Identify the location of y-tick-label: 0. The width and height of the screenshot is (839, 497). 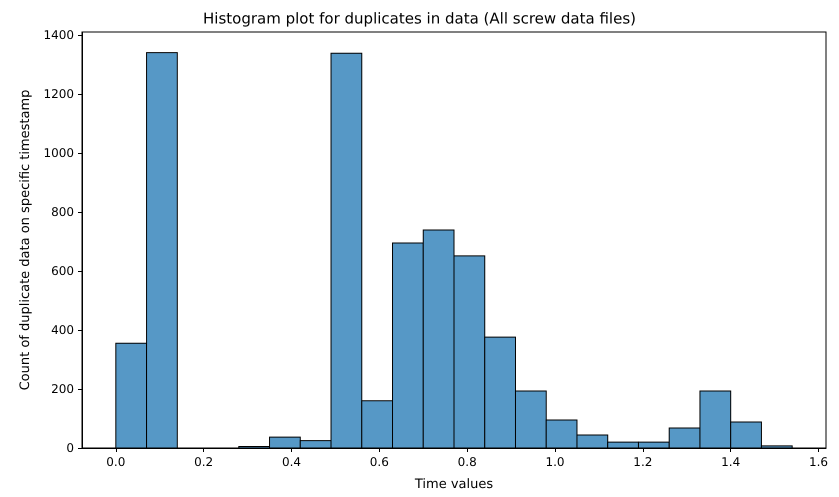
(70, 448).